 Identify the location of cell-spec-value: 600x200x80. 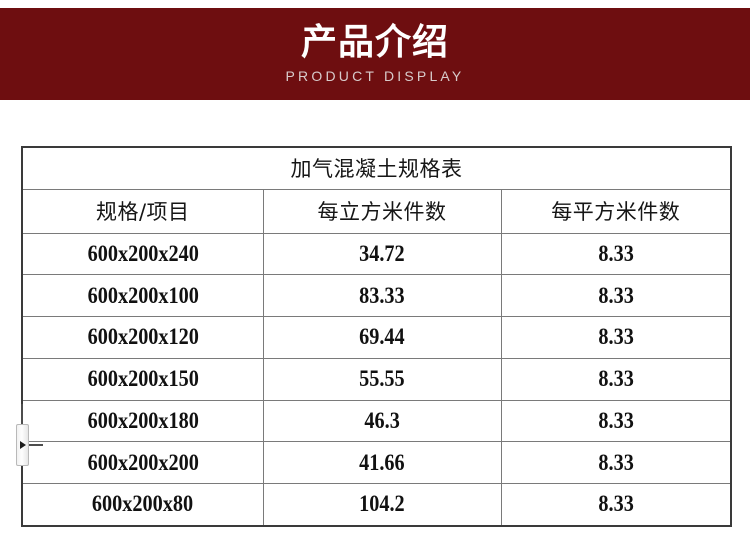
(143, 504).